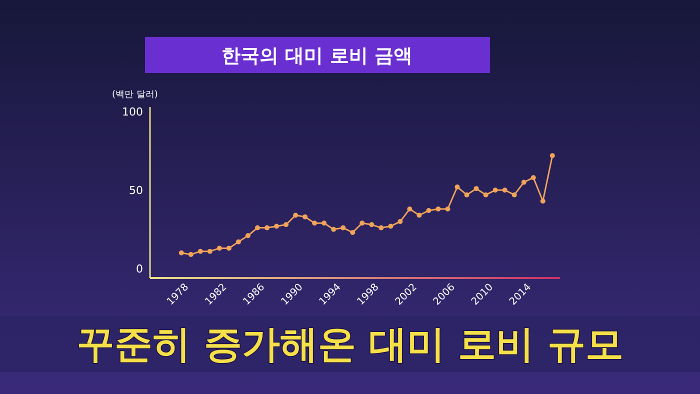  What do you see at coordinates (139, 269) in the screenshot?
I see `y-tick-label: 0` at bounding box center [139, 269].